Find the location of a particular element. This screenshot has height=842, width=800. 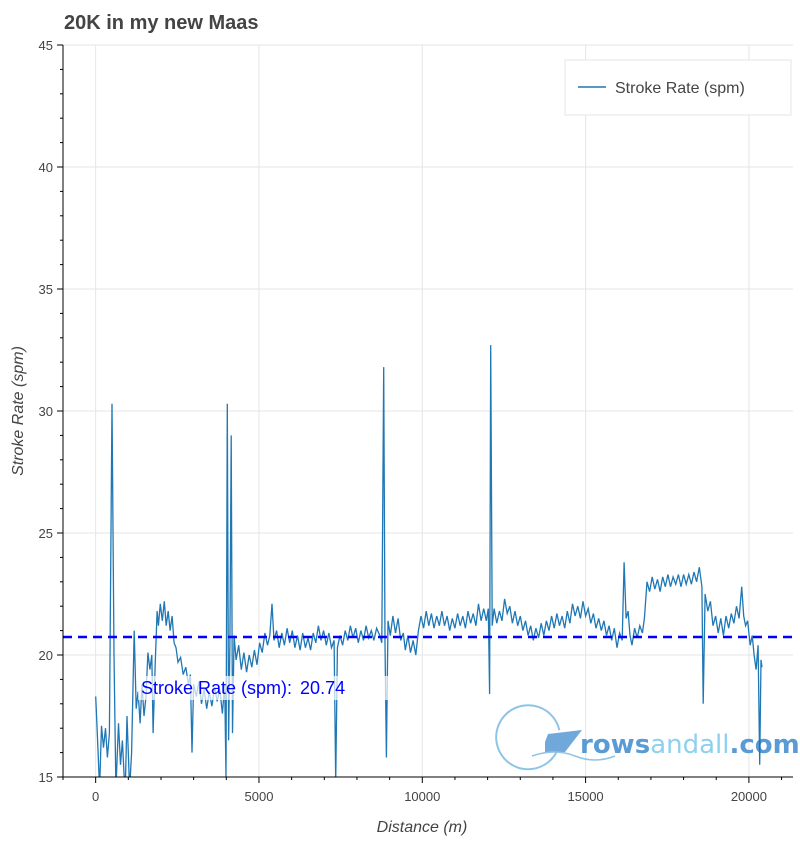

y-tick-label: 20 is located at coordinates (46, 655).